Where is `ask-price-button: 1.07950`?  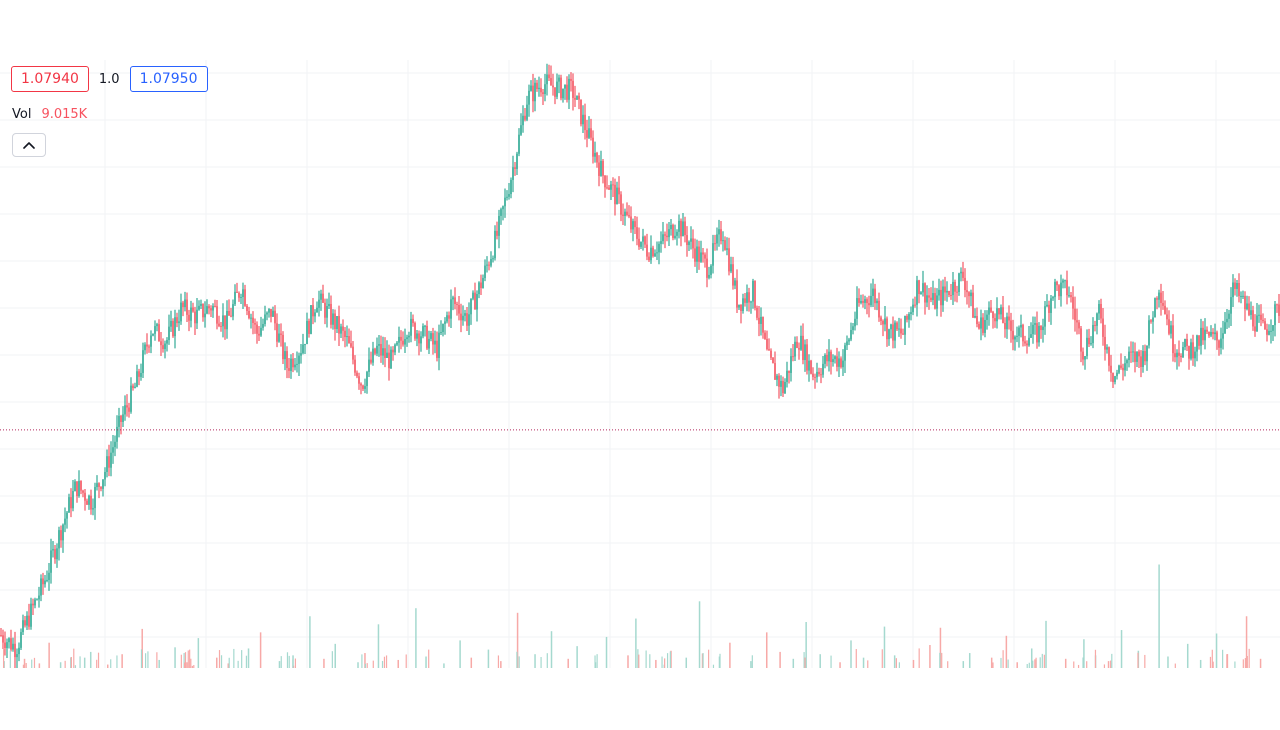 ask-price-button: 1.07950 is located at coordinates (168, 79).